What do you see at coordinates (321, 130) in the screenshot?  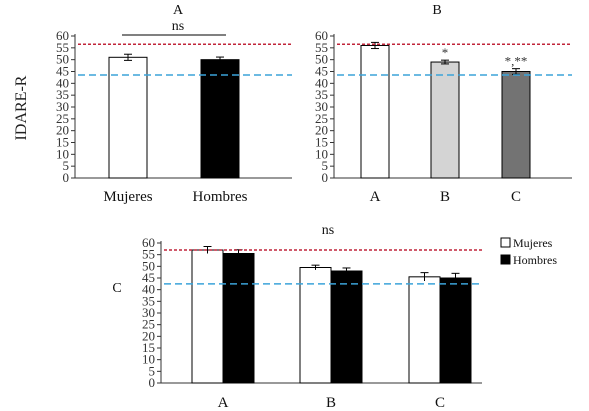 I see `panel-b-y-tick-label: 20` at bounding box center [321, 130].